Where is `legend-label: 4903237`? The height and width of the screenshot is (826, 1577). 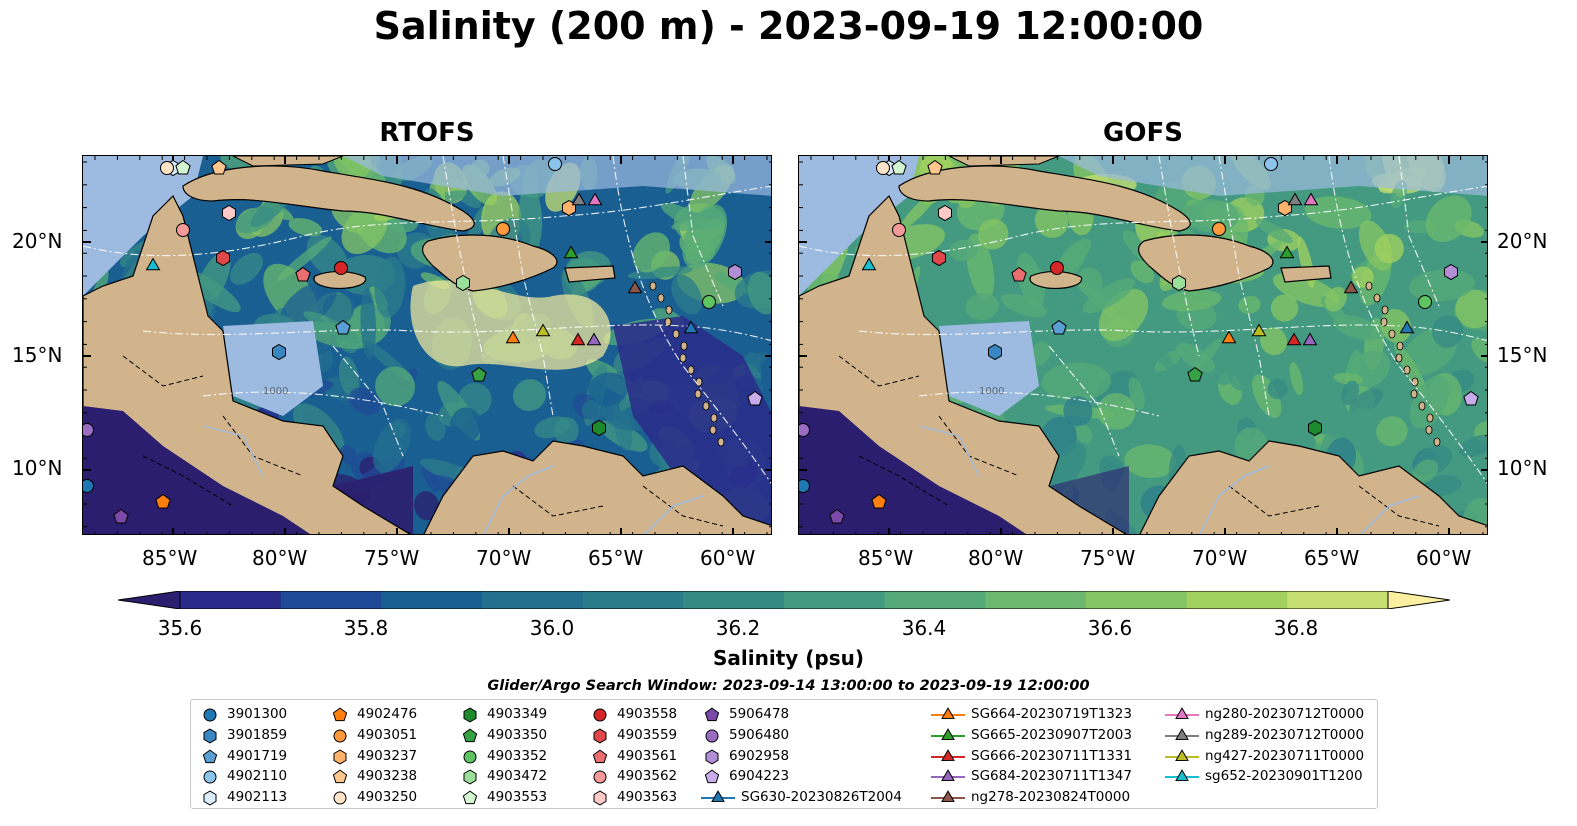 legend-label: 4903237 is located at coordinates (387, 755).